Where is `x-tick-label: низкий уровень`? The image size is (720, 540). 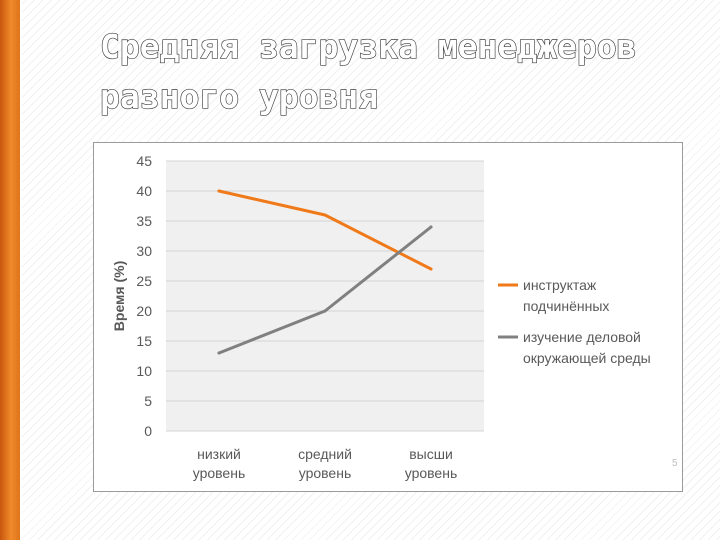
x-tick-label: низкий уровень is located at coordinates (219, 463).